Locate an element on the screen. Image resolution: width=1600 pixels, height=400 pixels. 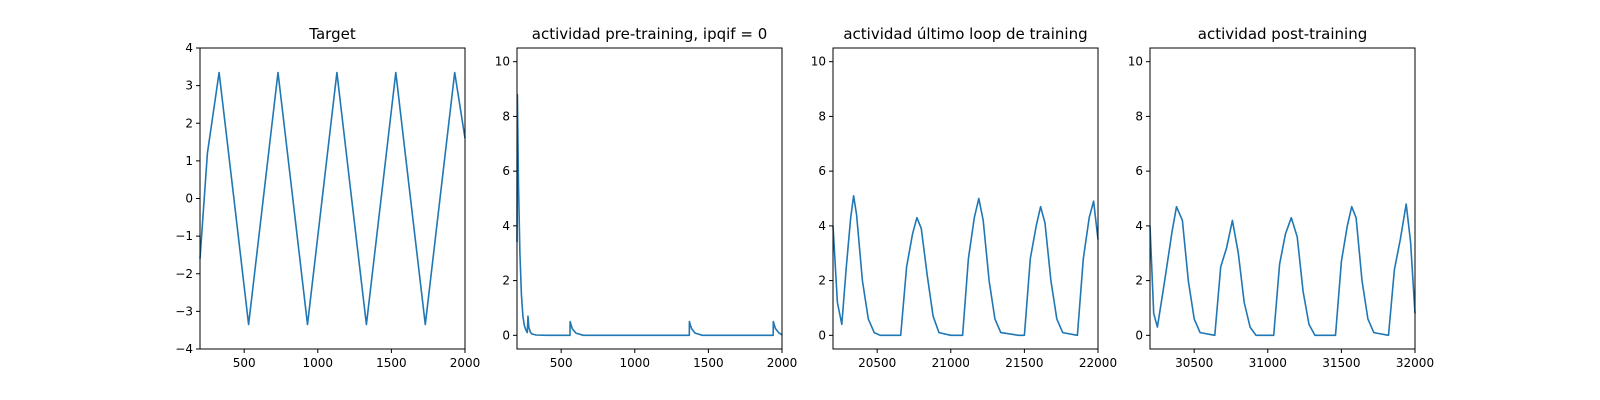
x-tick-label: 22000 is located at coordinates (1098, 363).